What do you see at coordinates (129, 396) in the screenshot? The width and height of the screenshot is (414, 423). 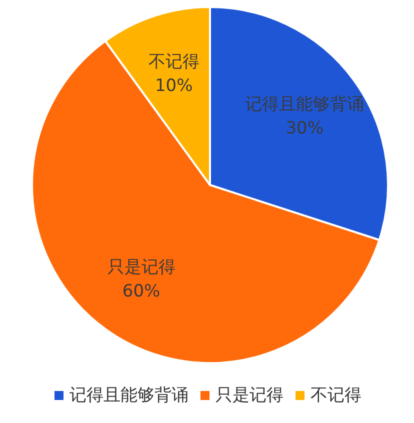 I see `legend-label: 记得且能够背诵` at bounding box center [129, 396].